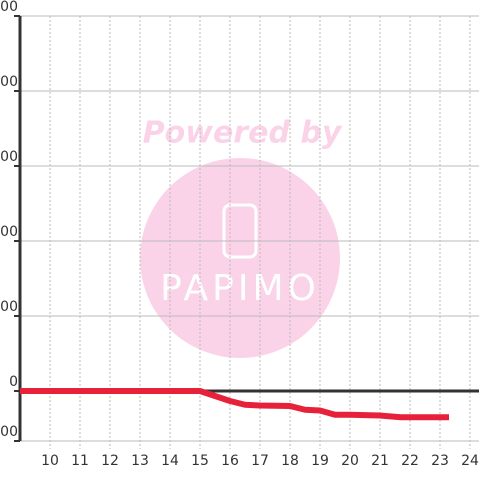 Image resolution: width=480 pixels, height=480 pixels. I want to click on x-tick-label: 12, so click(110, 461).